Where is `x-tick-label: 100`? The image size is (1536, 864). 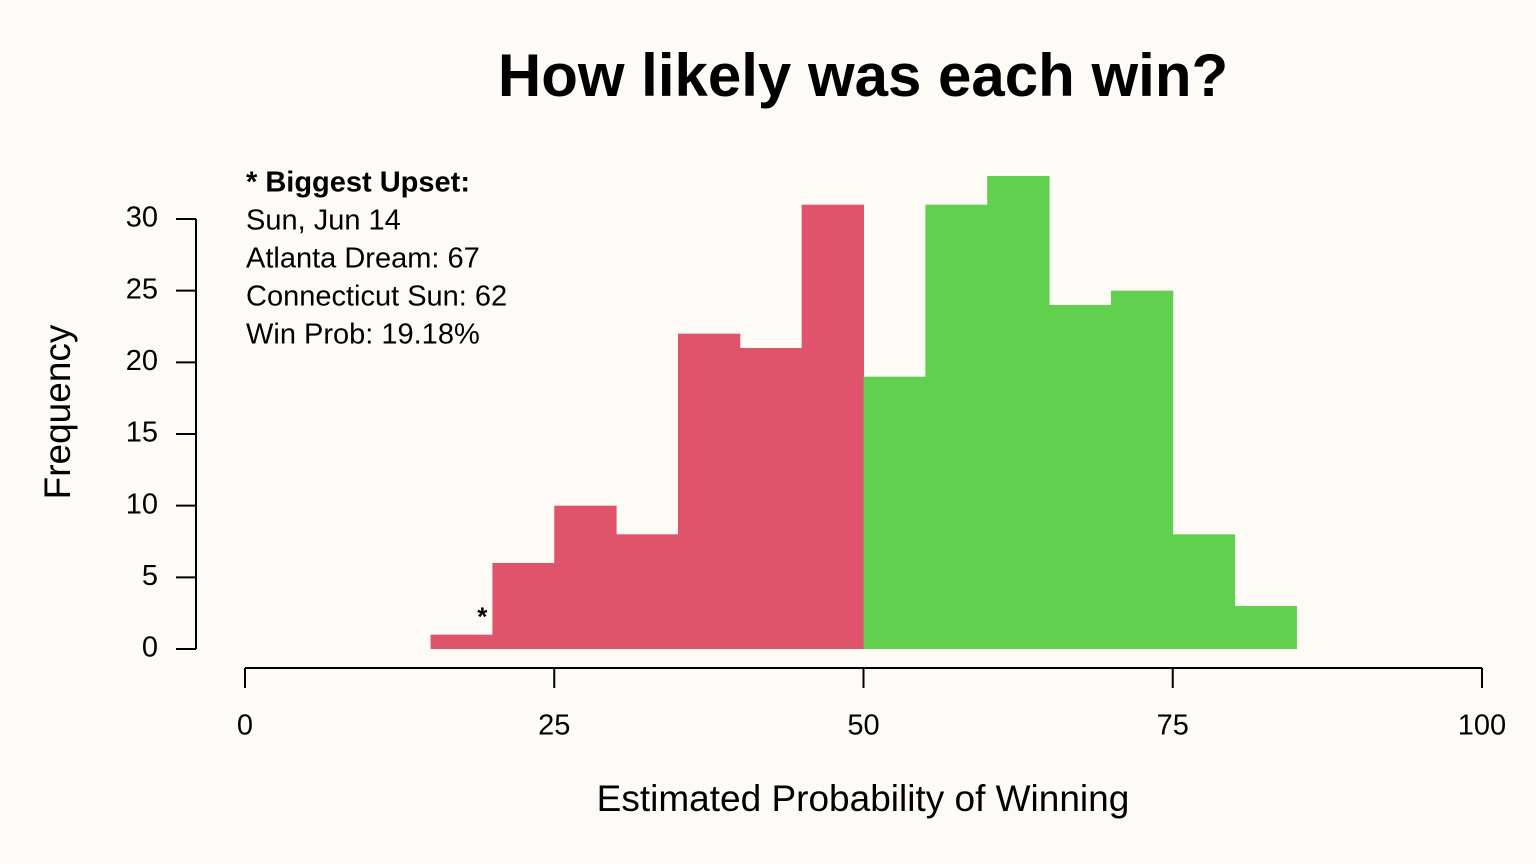
x-tick-label: 100 is located at coordinates (1482, 726).